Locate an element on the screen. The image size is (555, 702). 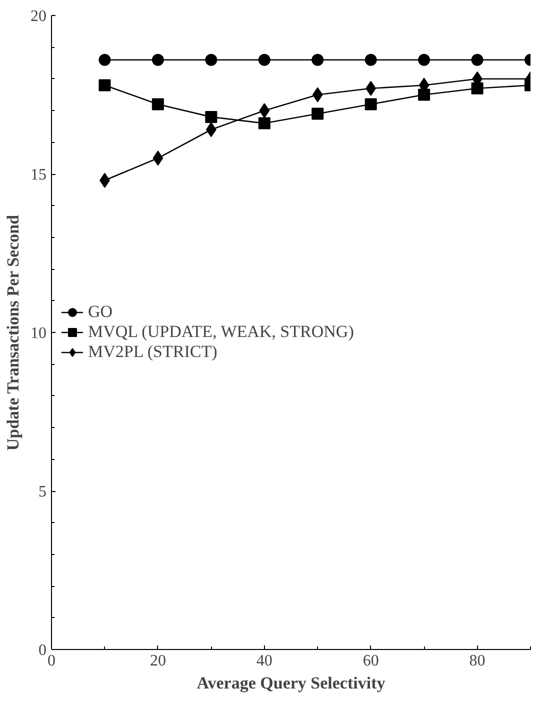
x-axis-title: Average Query Selectivity is located at coordinates (291, 683).